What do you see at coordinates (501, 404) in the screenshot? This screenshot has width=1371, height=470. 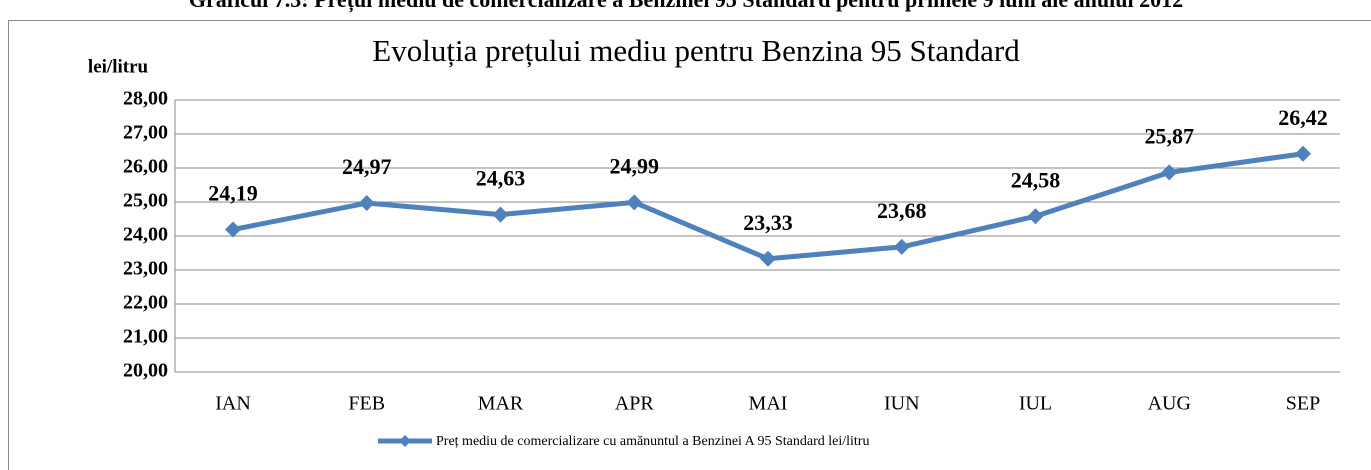 I see `x-tick-label: MAR` at bounding box center [501, 404].